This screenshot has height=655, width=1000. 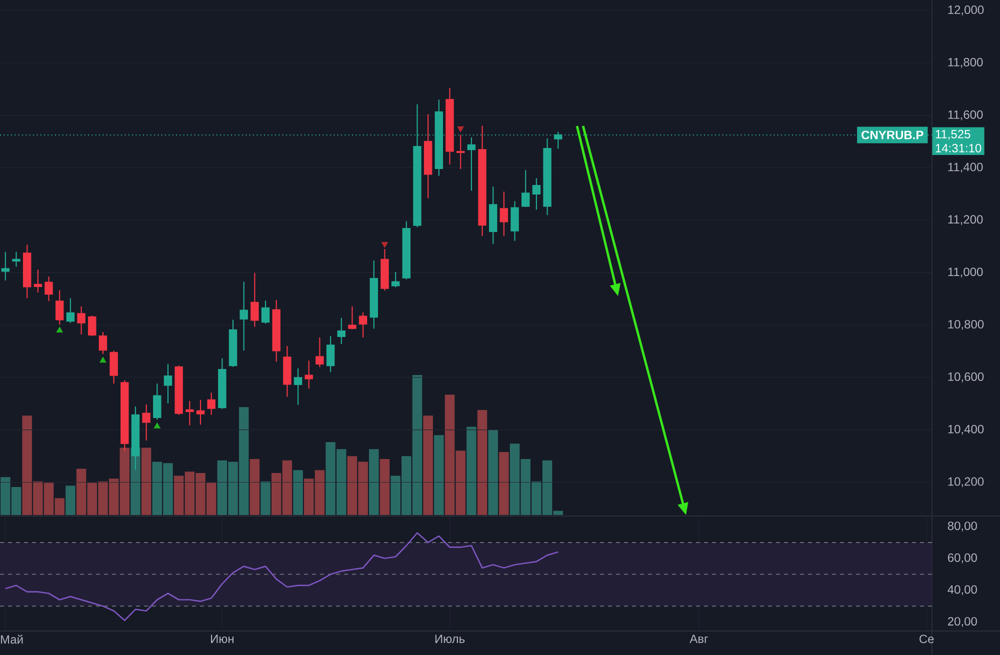 What do you see at coordinates (965, 273) in the screenshot?
I see `y-tick-label: 11,000` at bounding box center [965, 273].